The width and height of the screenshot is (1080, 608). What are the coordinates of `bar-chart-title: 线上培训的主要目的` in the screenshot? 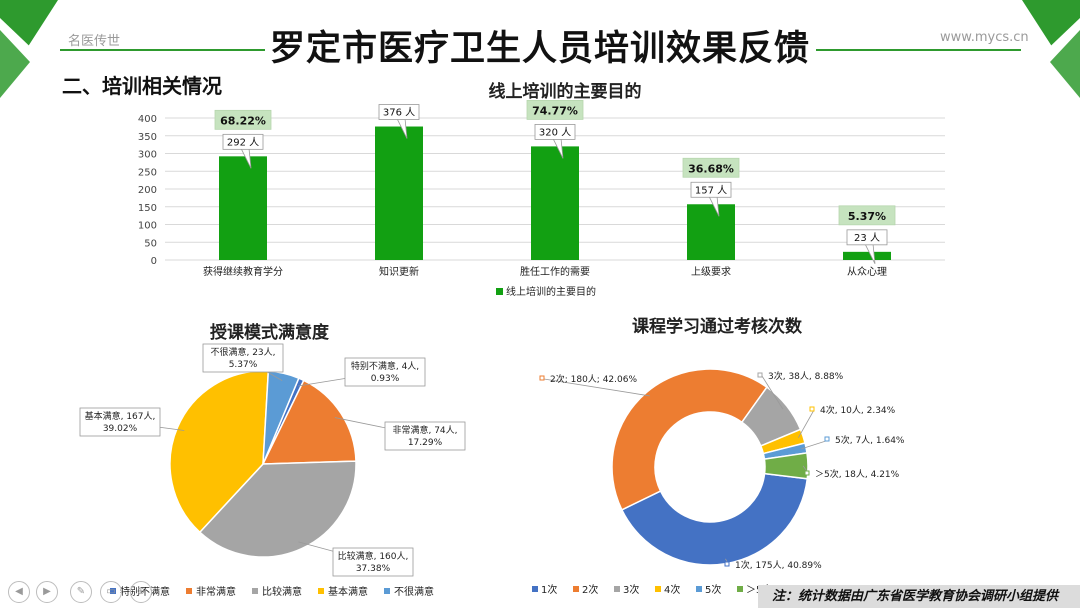 It's located at (565, 92).